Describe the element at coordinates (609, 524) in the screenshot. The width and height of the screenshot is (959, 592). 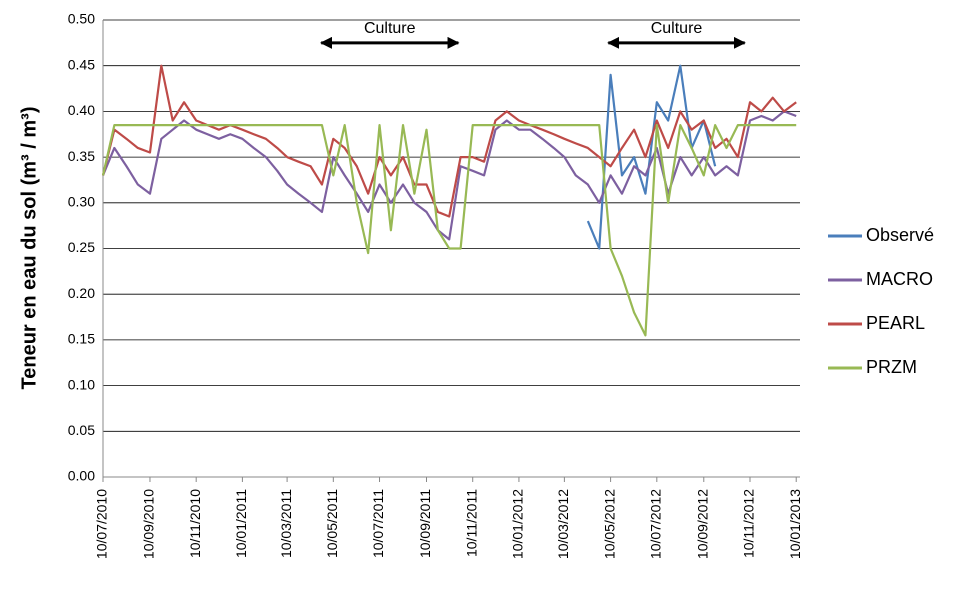
I see `x-tick-label: 10/05/2012` at that location.